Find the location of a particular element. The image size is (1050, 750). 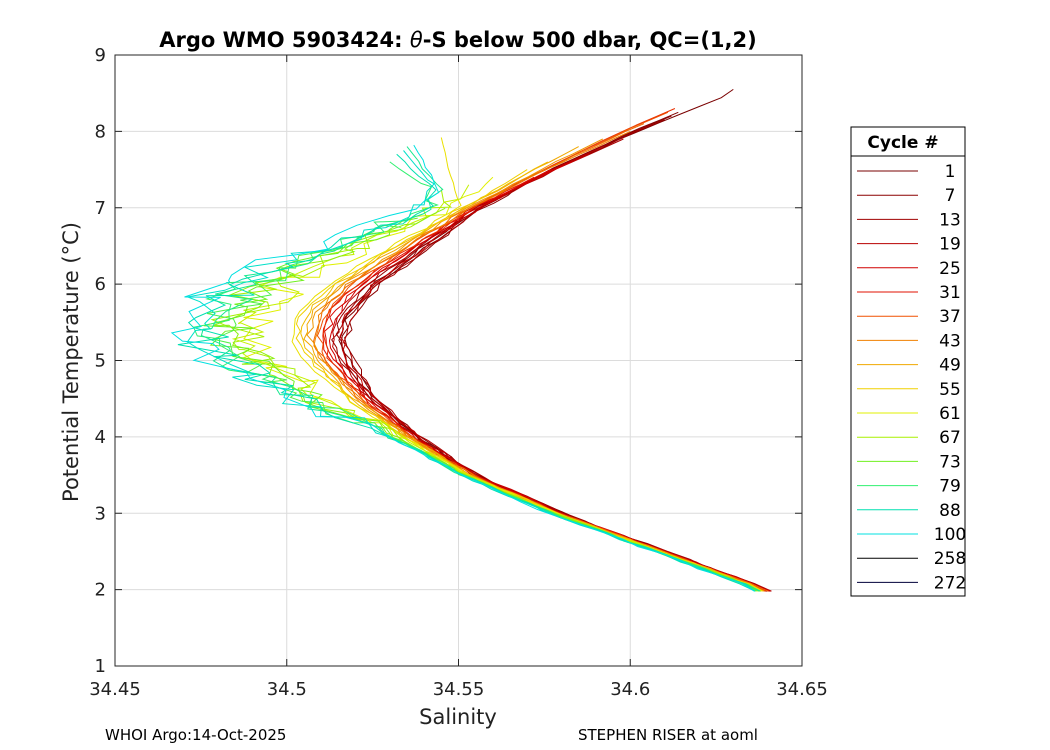

legend-entry: 55 is located at coordinates (909, 390).